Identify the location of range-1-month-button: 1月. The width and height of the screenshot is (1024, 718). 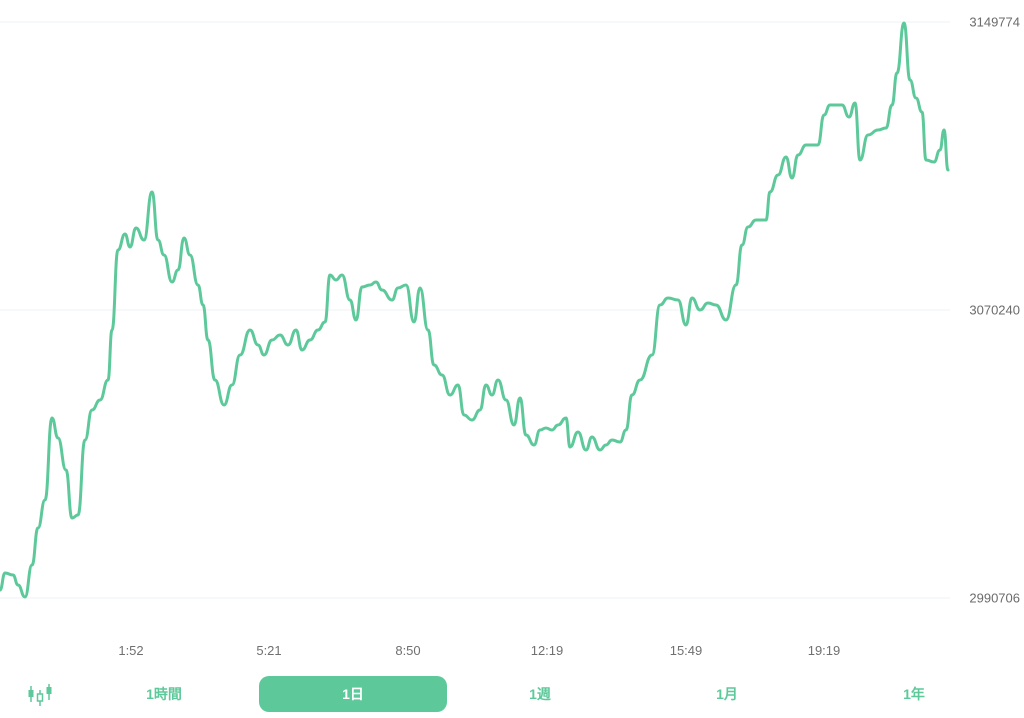
(727, 694).